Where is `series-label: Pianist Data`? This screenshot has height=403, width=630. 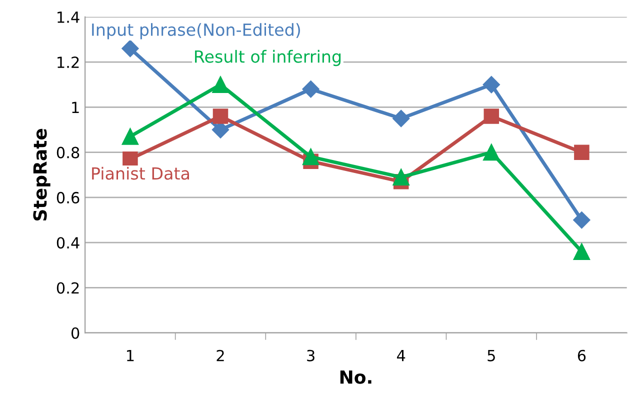
series-label: Pianist Data is located at coordinates (140, 173).